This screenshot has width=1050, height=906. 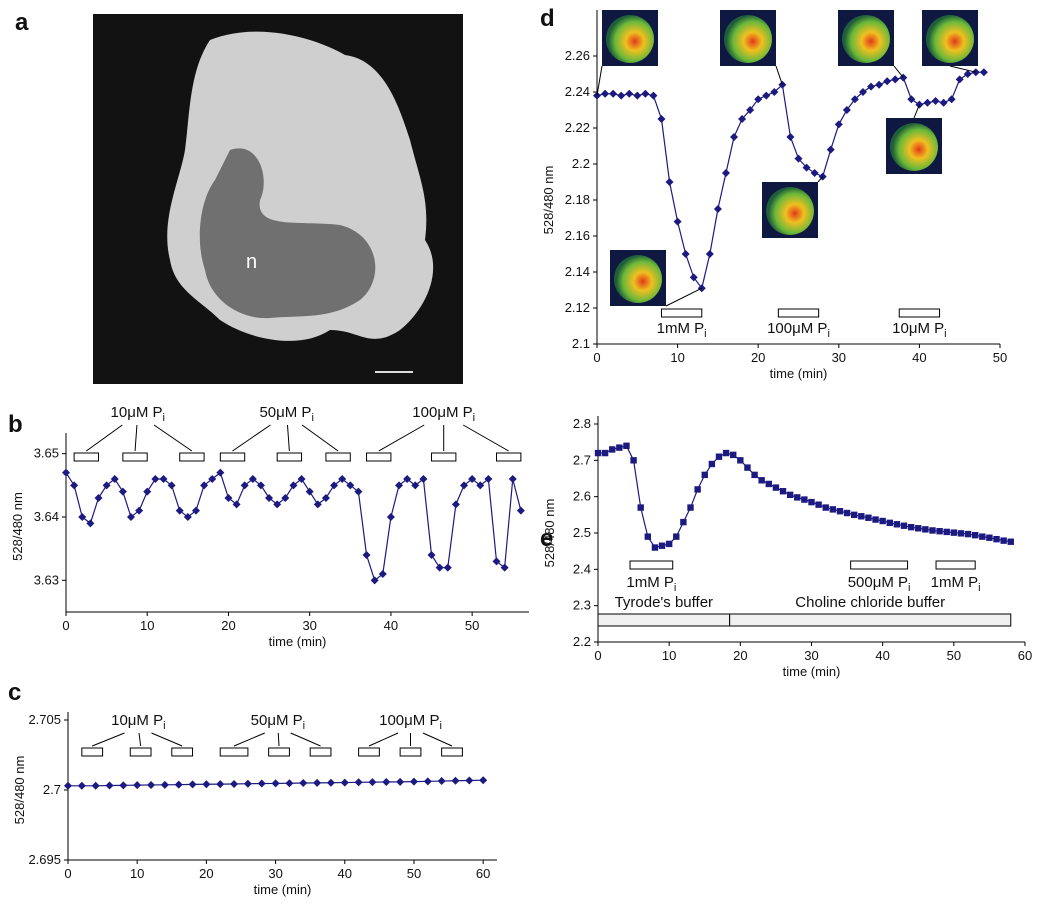 What do you see at coordinates (870, 620) in the screenshot?
I see `buffer-bar` at bounding box center [870, 620].